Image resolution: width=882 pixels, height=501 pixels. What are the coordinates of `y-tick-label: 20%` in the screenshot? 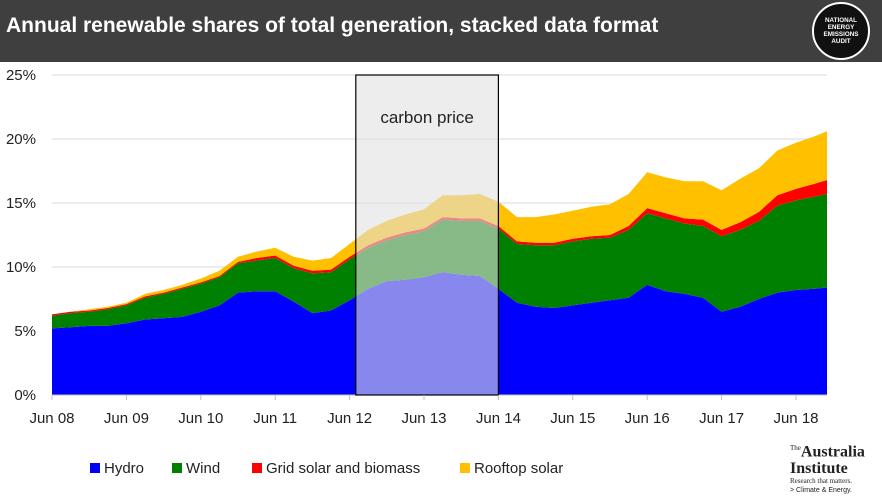 It's located at (21, 139).